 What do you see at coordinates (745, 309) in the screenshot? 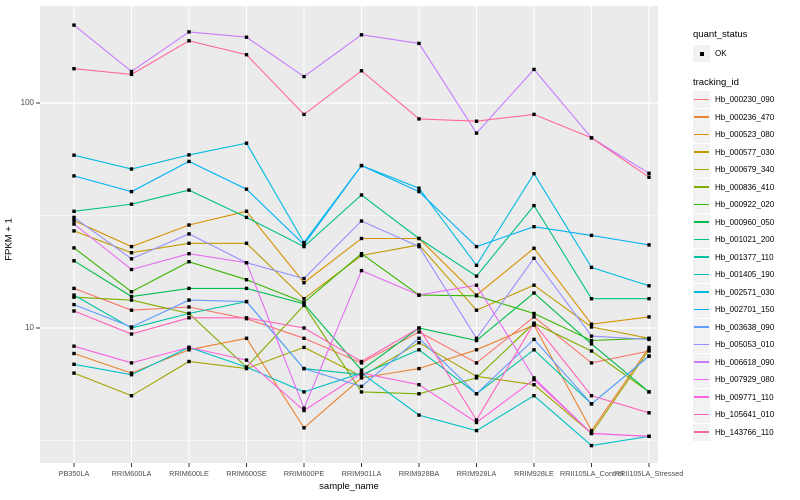
I see `legend-label: Hb_002701_150` at bounding box center [745, 309].